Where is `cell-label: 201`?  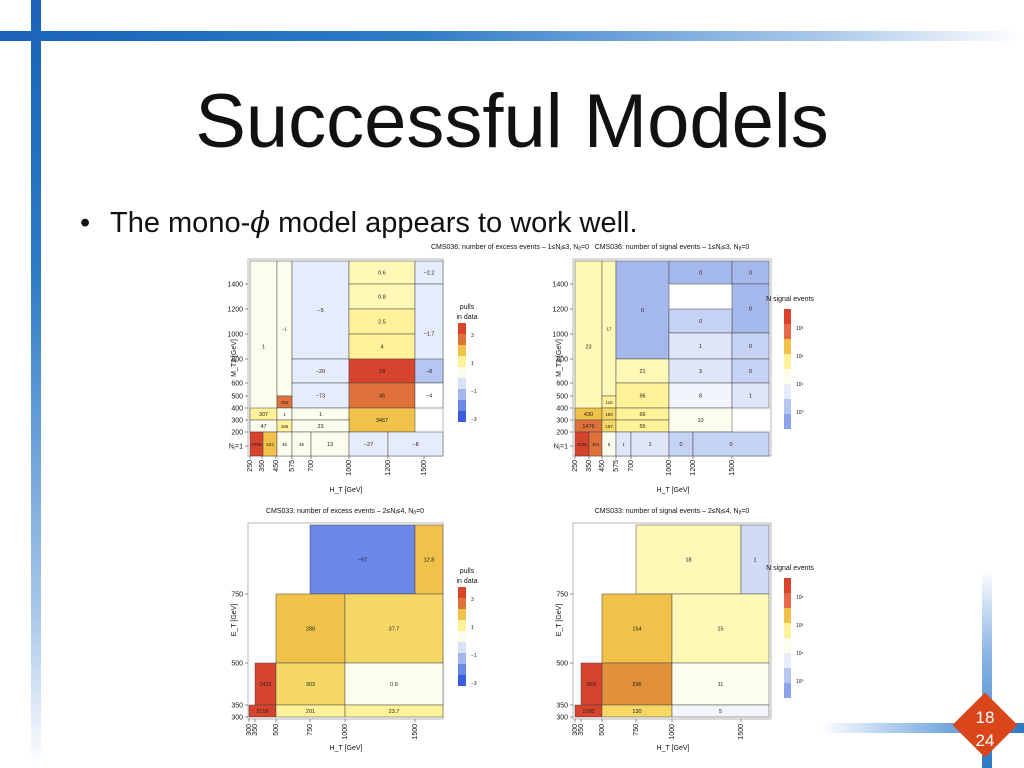
cell-label: 201 is located at coordinates (310, 712).